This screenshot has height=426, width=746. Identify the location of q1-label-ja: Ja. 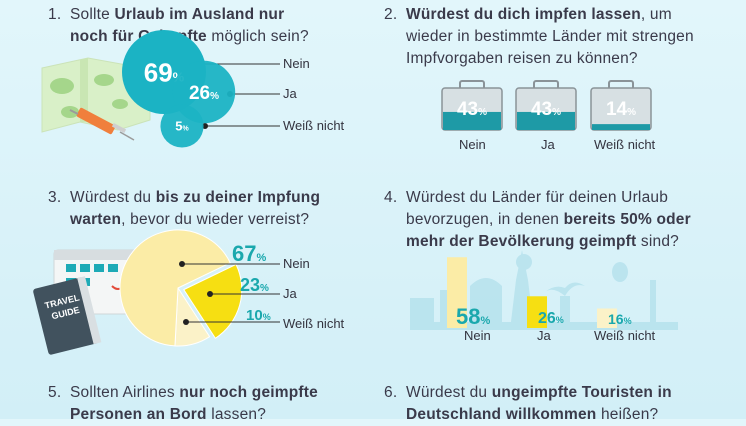
(290, 93).